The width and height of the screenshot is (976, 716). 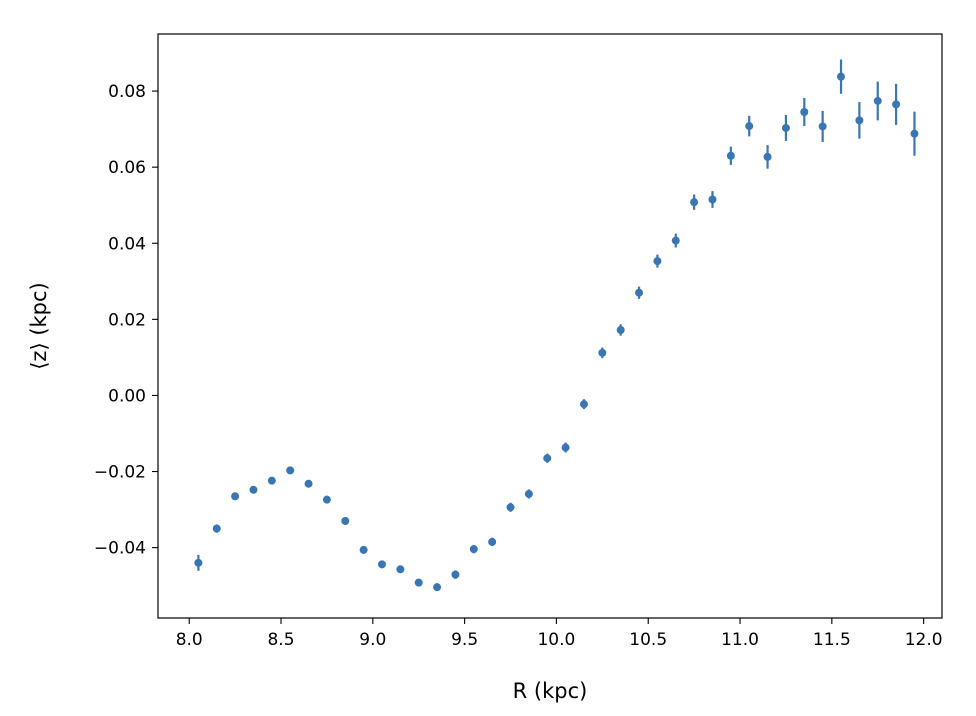 I want to click on y-tick-label: 0.02, so click(x=127, y=320).